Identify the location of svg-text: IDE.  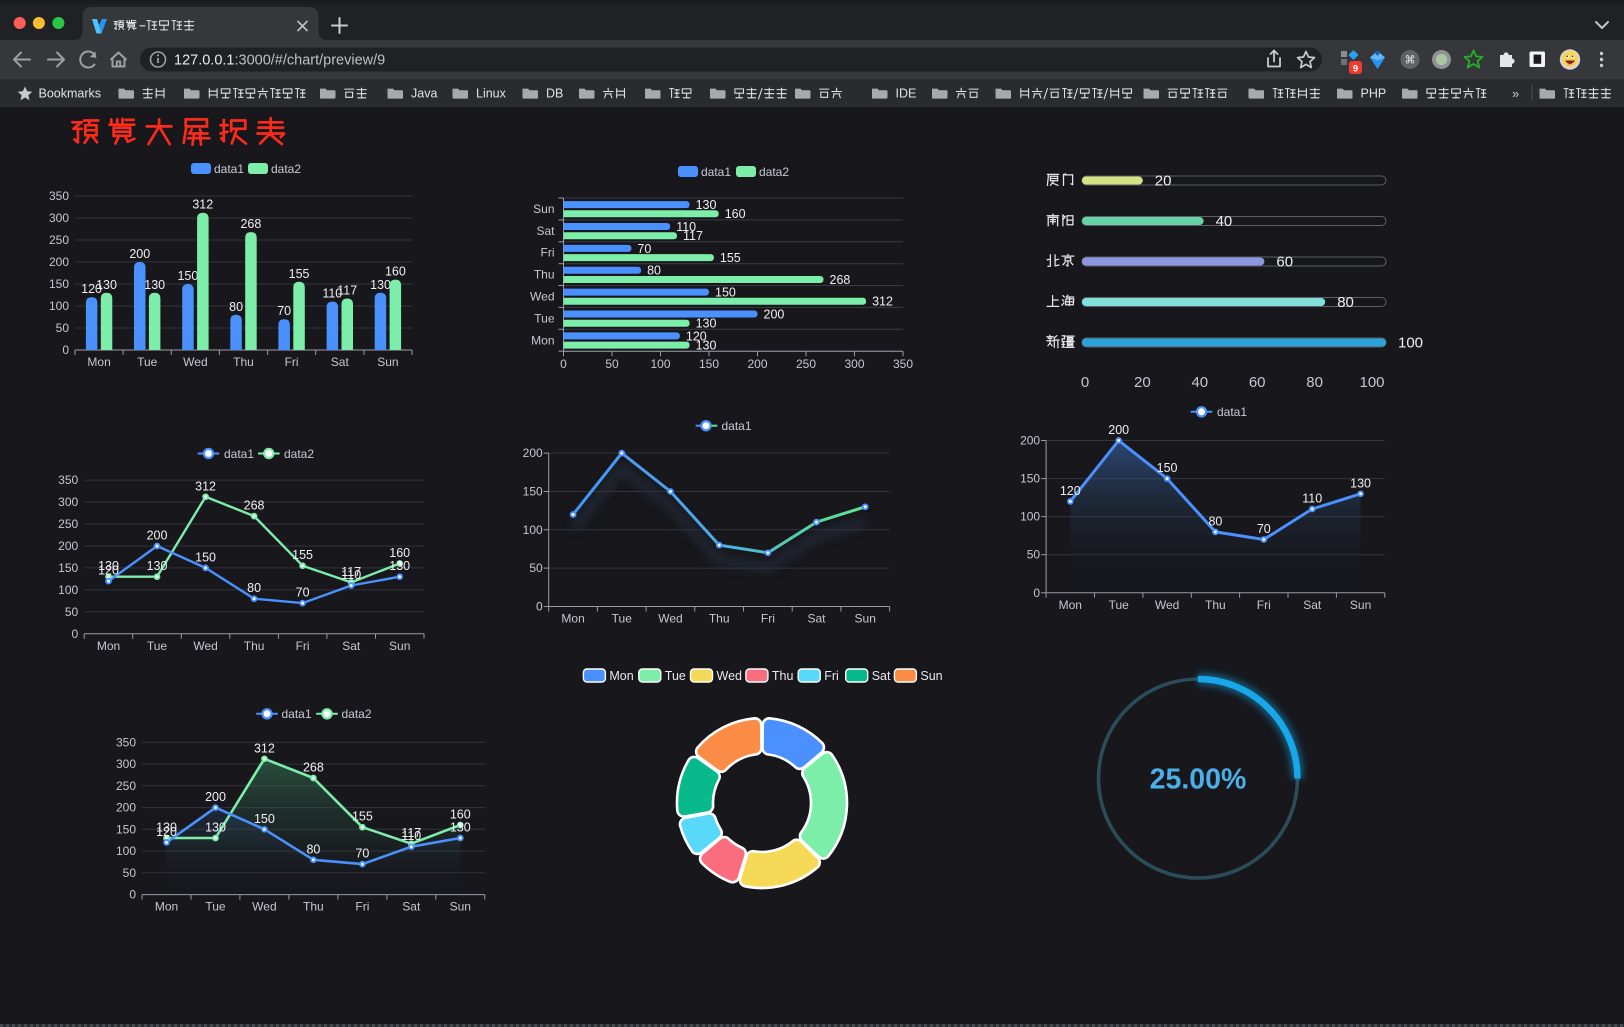
(906, 94).